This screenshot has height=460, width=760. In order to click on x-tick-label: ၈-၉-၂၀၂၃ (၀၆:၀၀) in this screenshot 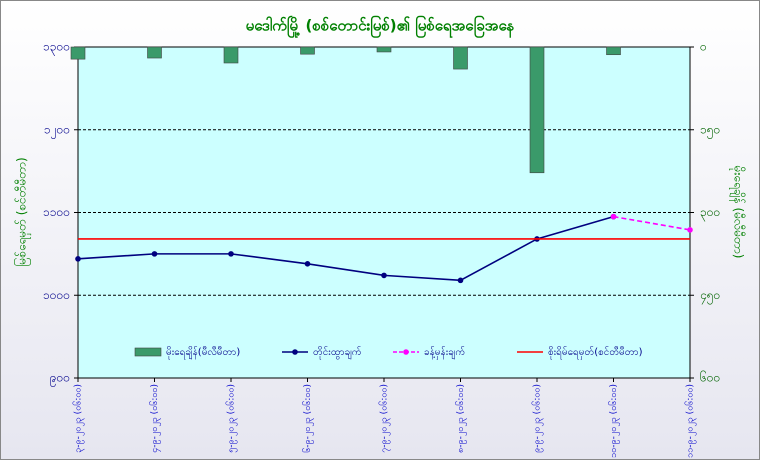, I will do `click(461, 418)`.